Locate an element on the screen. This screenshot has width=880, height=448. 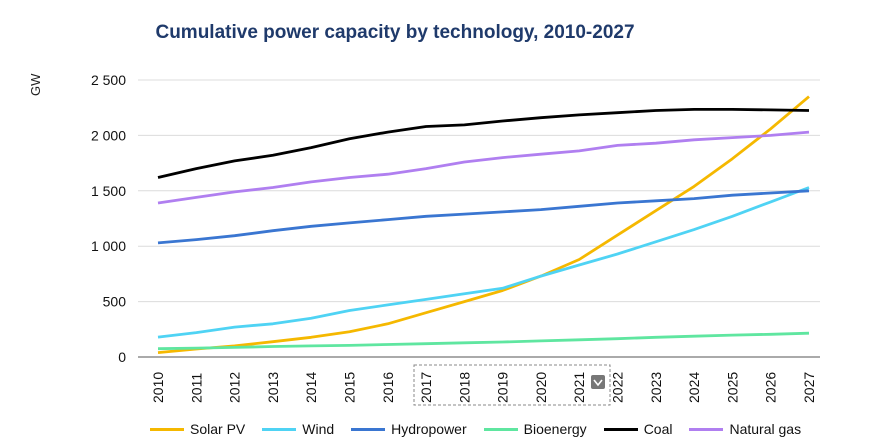
series-line-natural-gas is located at coordinates (483, 167).